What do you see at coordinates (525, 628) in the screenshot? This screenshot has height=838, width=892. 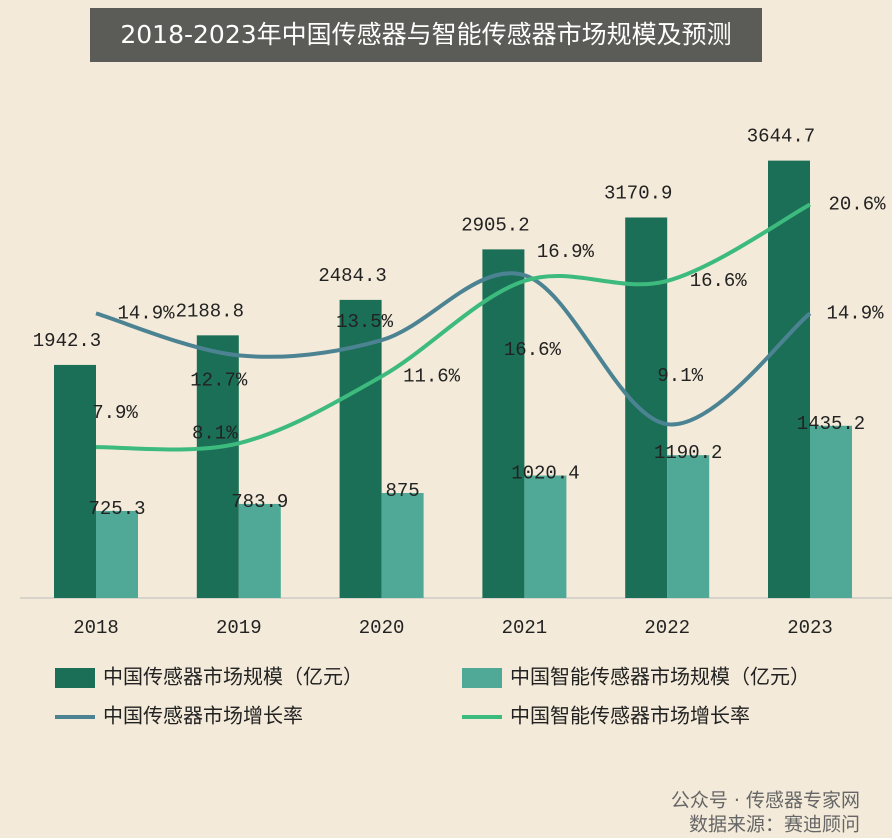 I see `x-tick-label: 2021` at bounding box center [525, 628].